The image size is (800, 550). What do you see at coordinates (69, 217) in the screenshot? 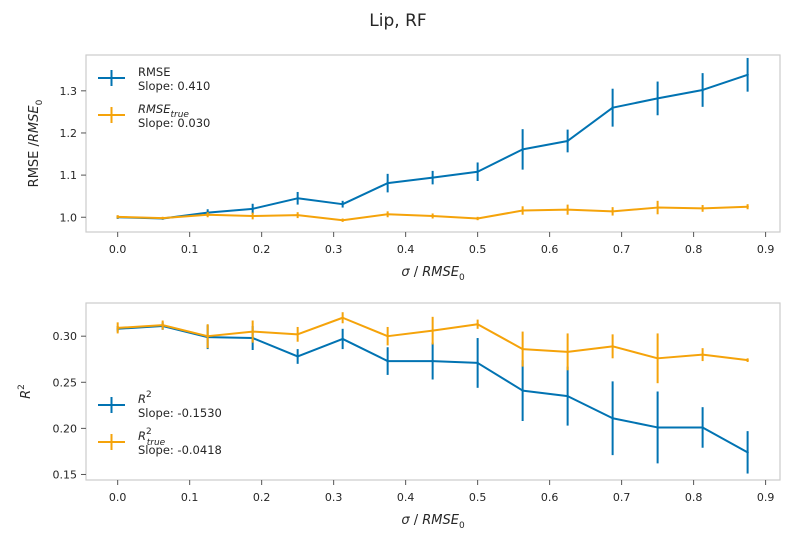
I see `y-tick-label: 1.0` at bounding box center [69, 217].